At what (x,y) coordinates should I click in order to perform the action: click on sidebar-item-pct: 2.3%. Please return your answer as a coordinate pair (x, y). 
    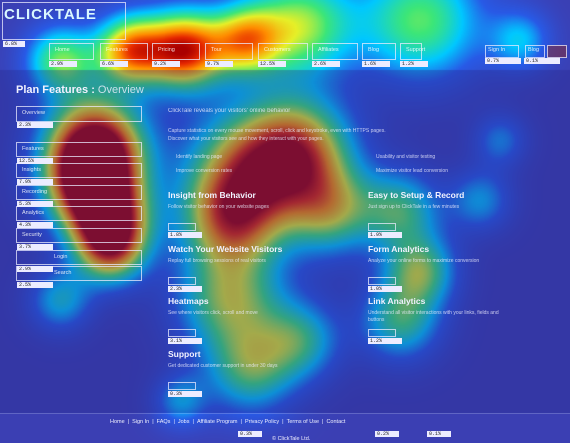
    Looking at the image, I should click on (35, 125).